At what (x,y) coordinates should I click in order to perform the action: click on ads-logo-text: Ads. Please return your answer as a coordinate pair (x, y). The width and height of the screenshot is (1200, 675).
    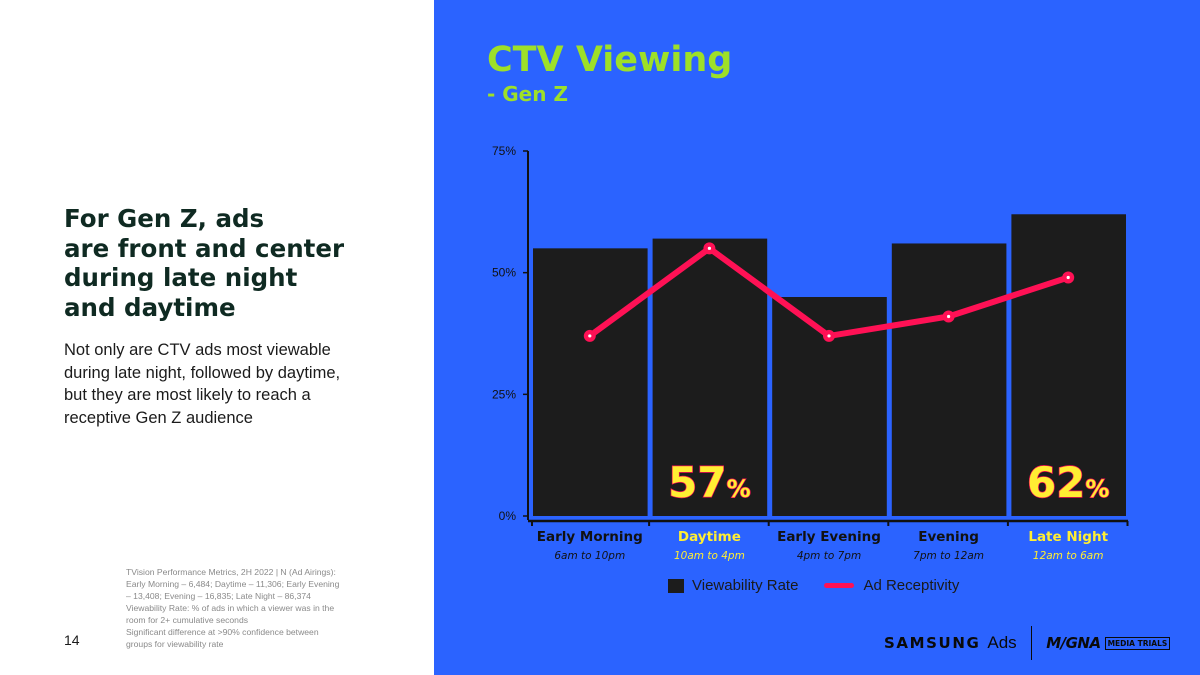
    Looking at the image, I should click on (1002, 642).